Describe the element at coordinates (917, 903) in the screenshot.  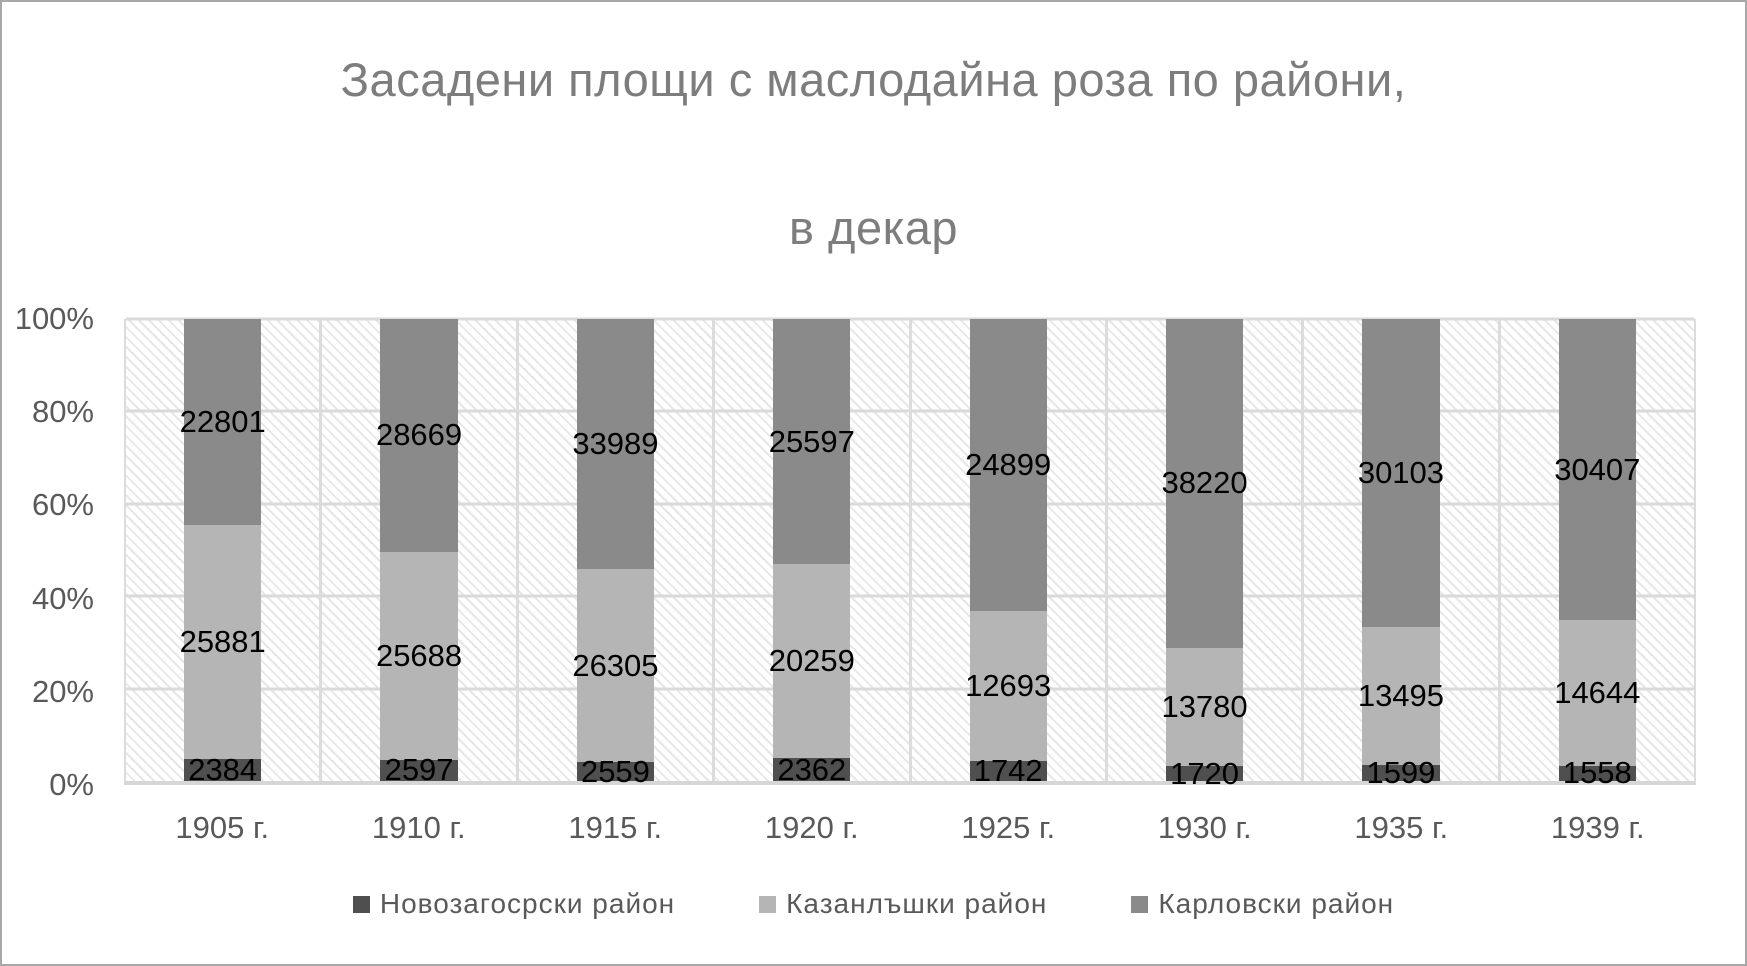
I see `legend-label: Казанлъшки район` at that location.